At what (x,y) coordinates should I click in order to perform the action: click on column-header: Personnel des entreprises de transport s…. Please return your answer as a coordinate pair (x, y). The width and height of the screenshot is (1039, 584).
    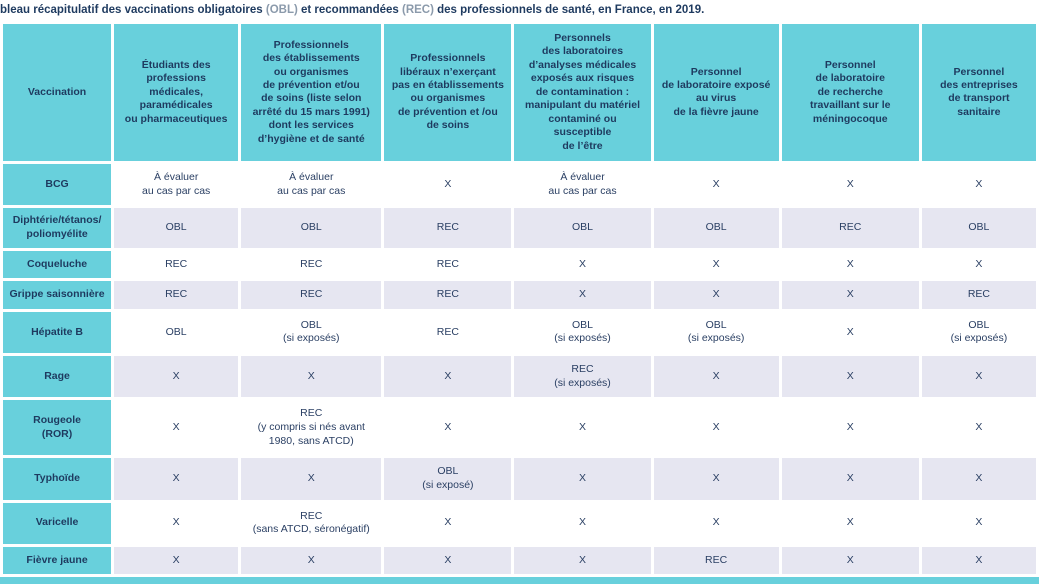
    Looking at the image, I should click on (978, 92).